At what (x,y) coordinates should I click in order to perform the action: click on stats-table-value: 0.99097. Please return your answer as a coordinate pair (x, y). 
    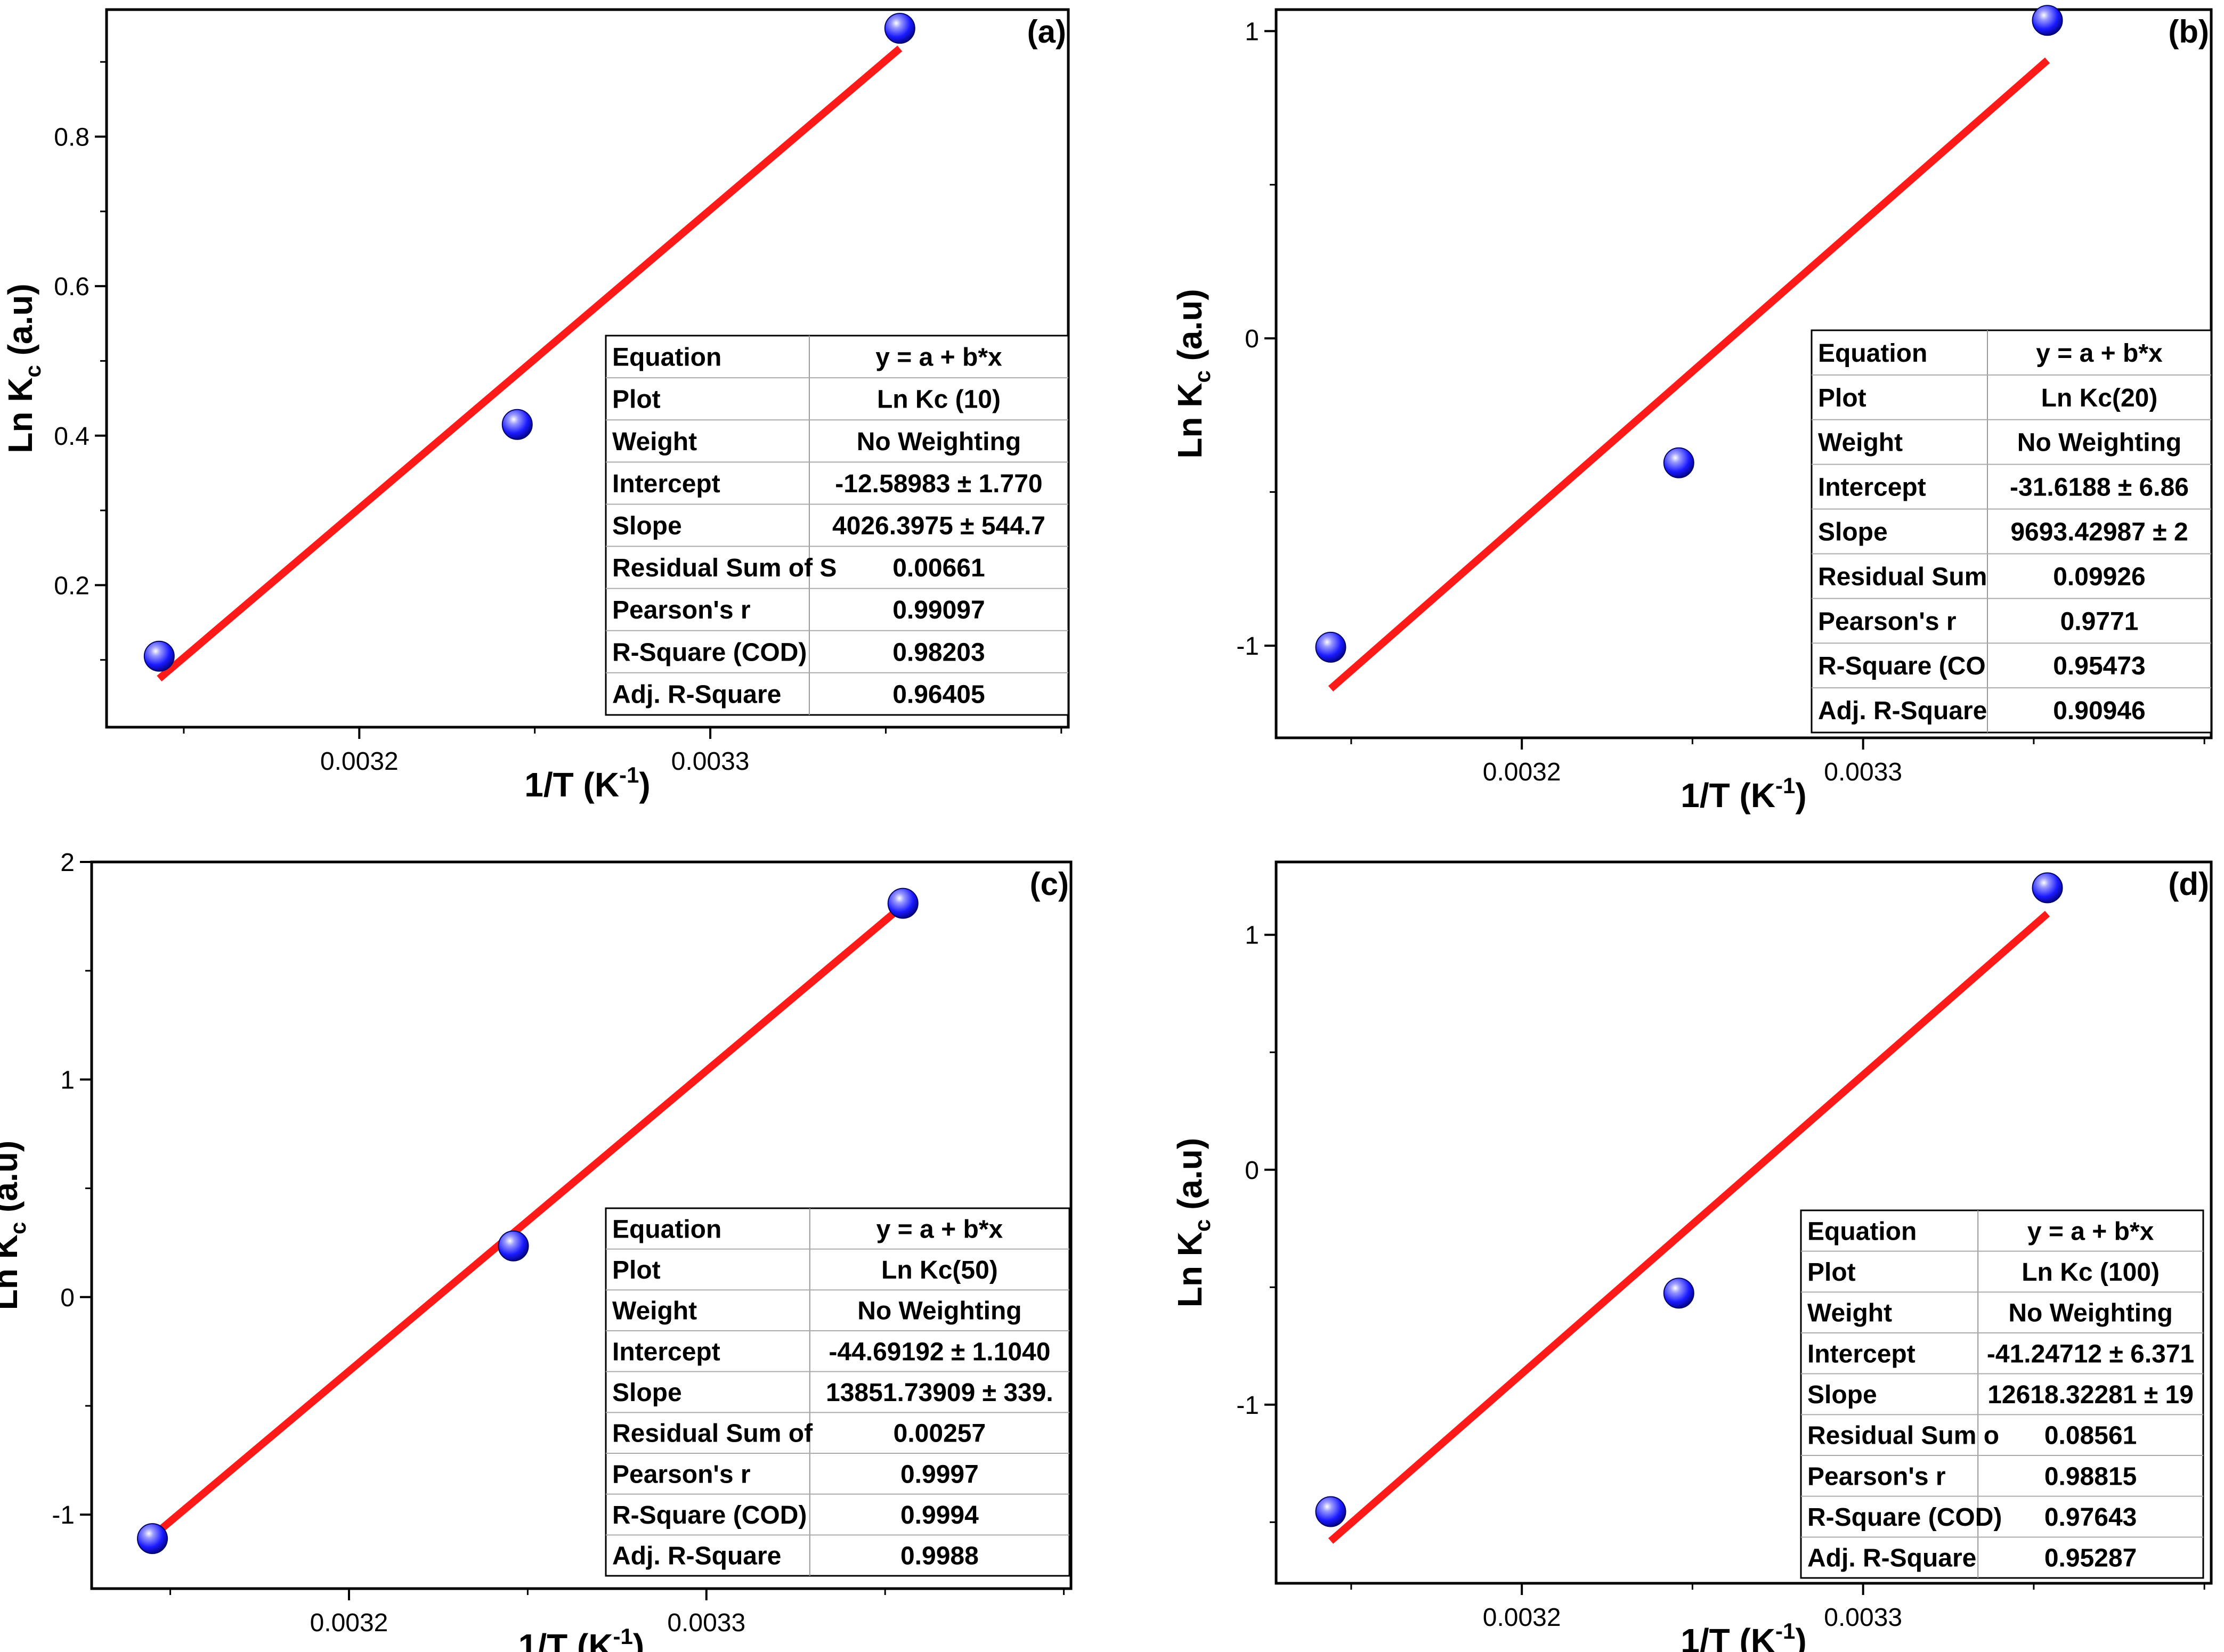
    Looking at the image, I should click on (938, 610).